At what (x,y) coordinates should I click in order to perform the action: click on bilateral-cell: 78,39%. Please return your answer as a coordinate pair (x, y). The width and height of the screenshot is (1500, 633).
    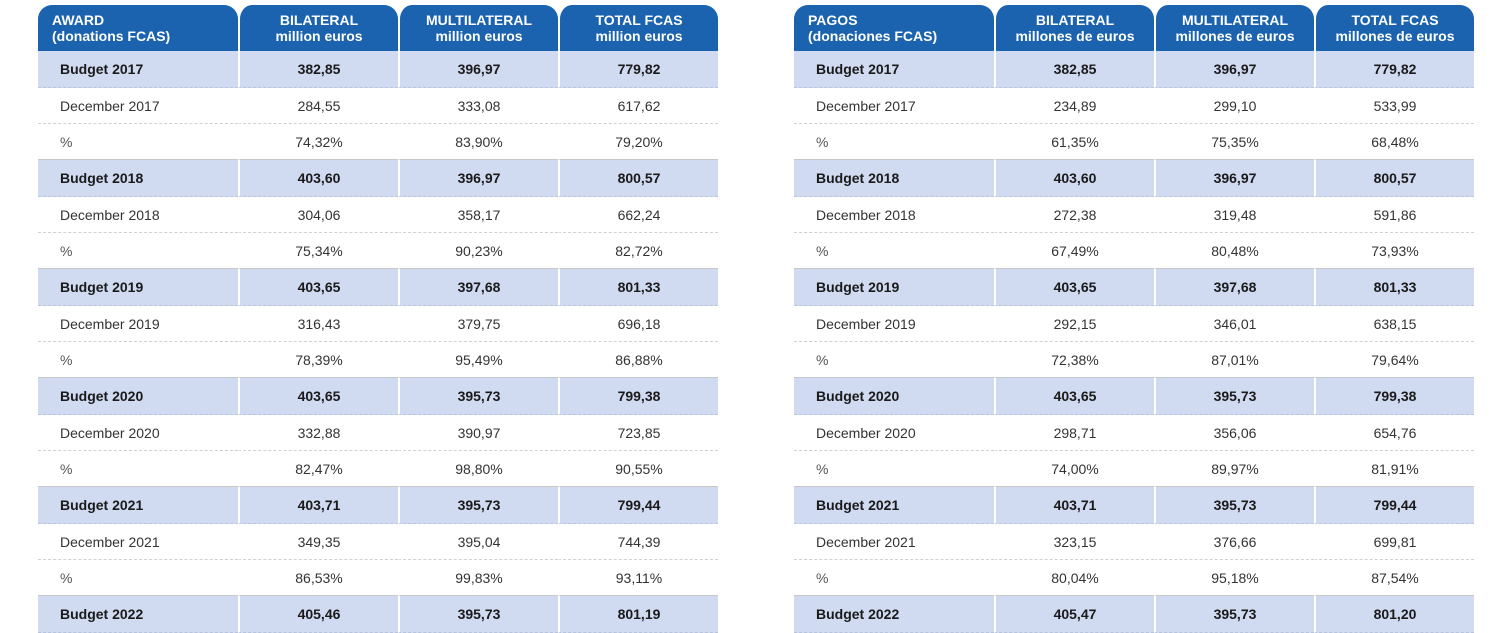
    Looking at the image, I should click on (318, 360).